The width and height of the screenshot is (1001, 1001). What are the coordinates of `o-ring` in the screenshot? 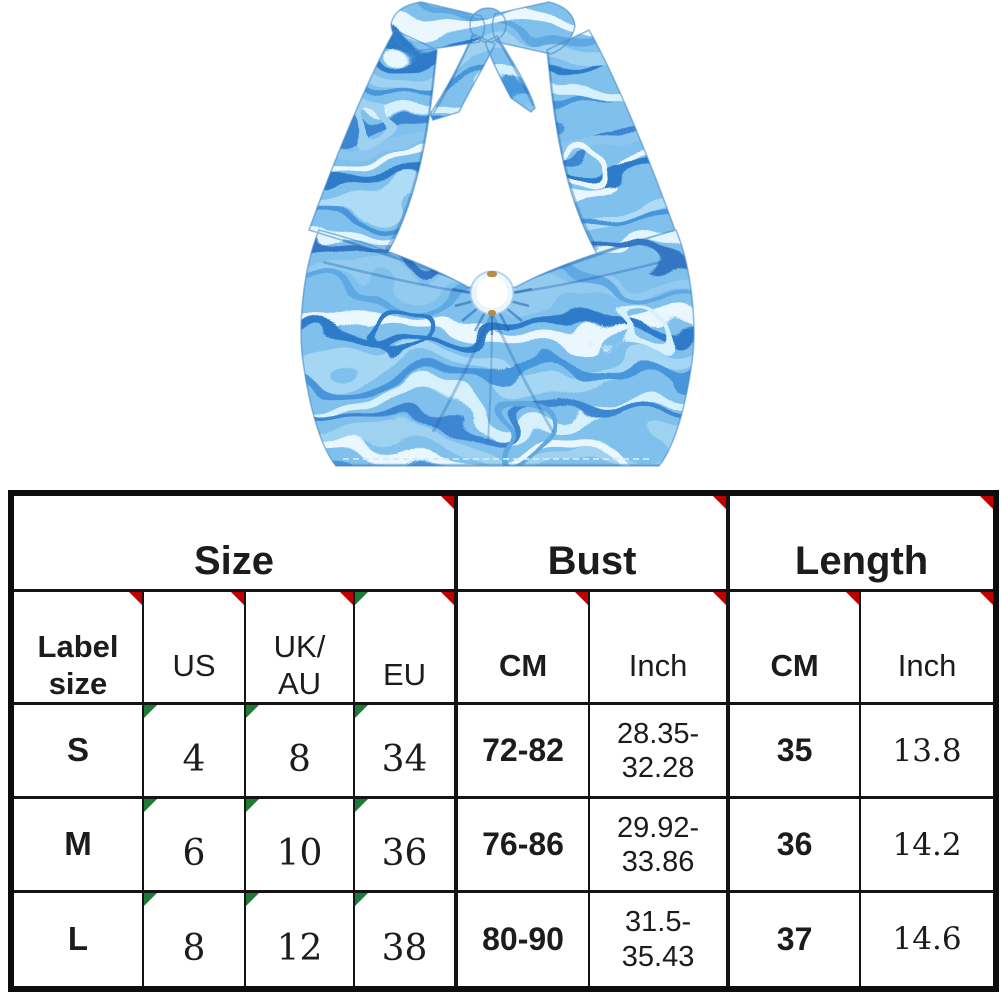 It's located at (492, 293).